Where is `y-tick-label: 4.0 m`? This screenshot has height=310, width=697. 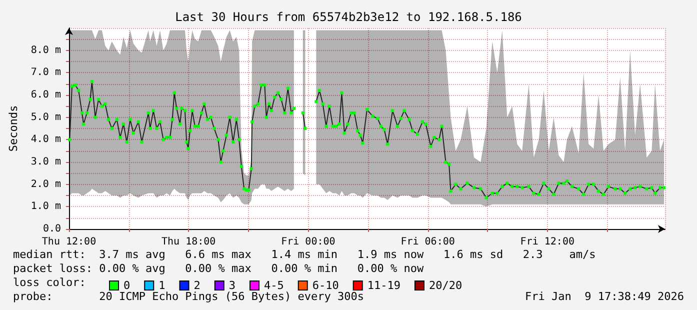 y-tick-label: 4.0 m is located at coordinates (45, 140).